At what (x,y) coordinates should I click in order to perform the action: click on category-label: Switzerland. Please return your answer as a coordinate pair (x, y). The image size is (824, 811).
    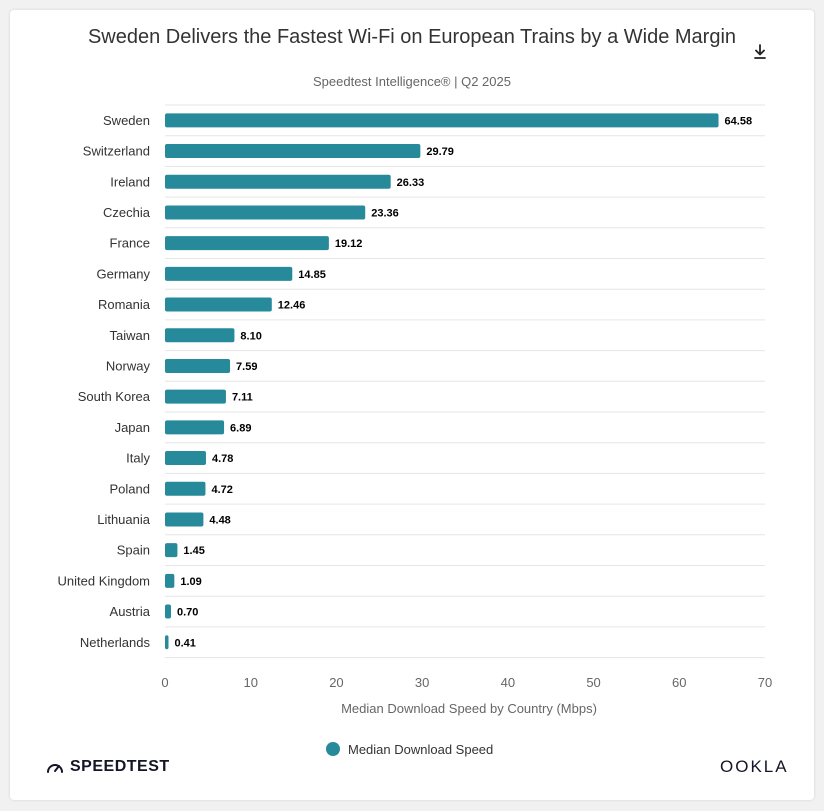
    Looking at the image, I should click on (116, 151).